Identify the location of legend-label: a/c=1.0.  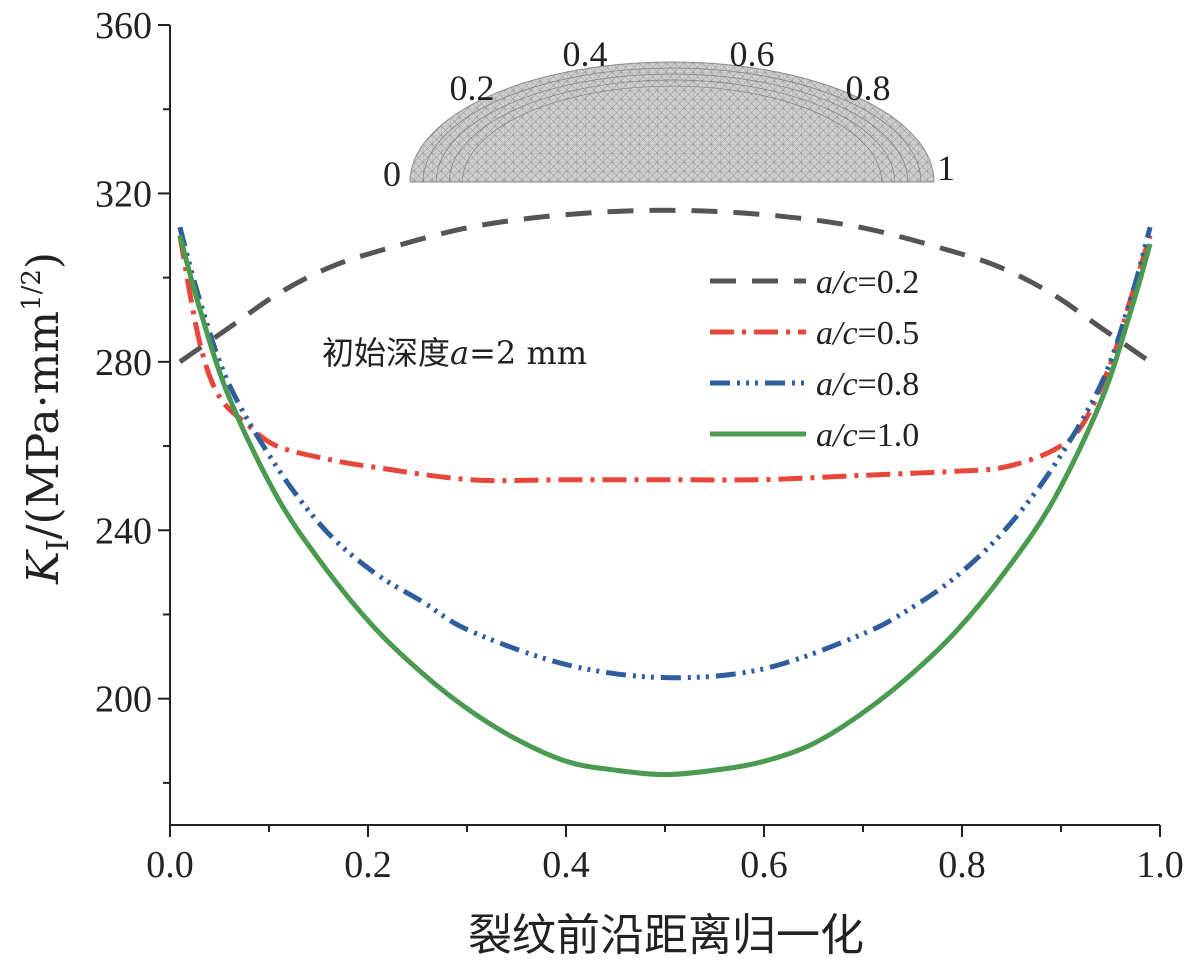
(867, 435).